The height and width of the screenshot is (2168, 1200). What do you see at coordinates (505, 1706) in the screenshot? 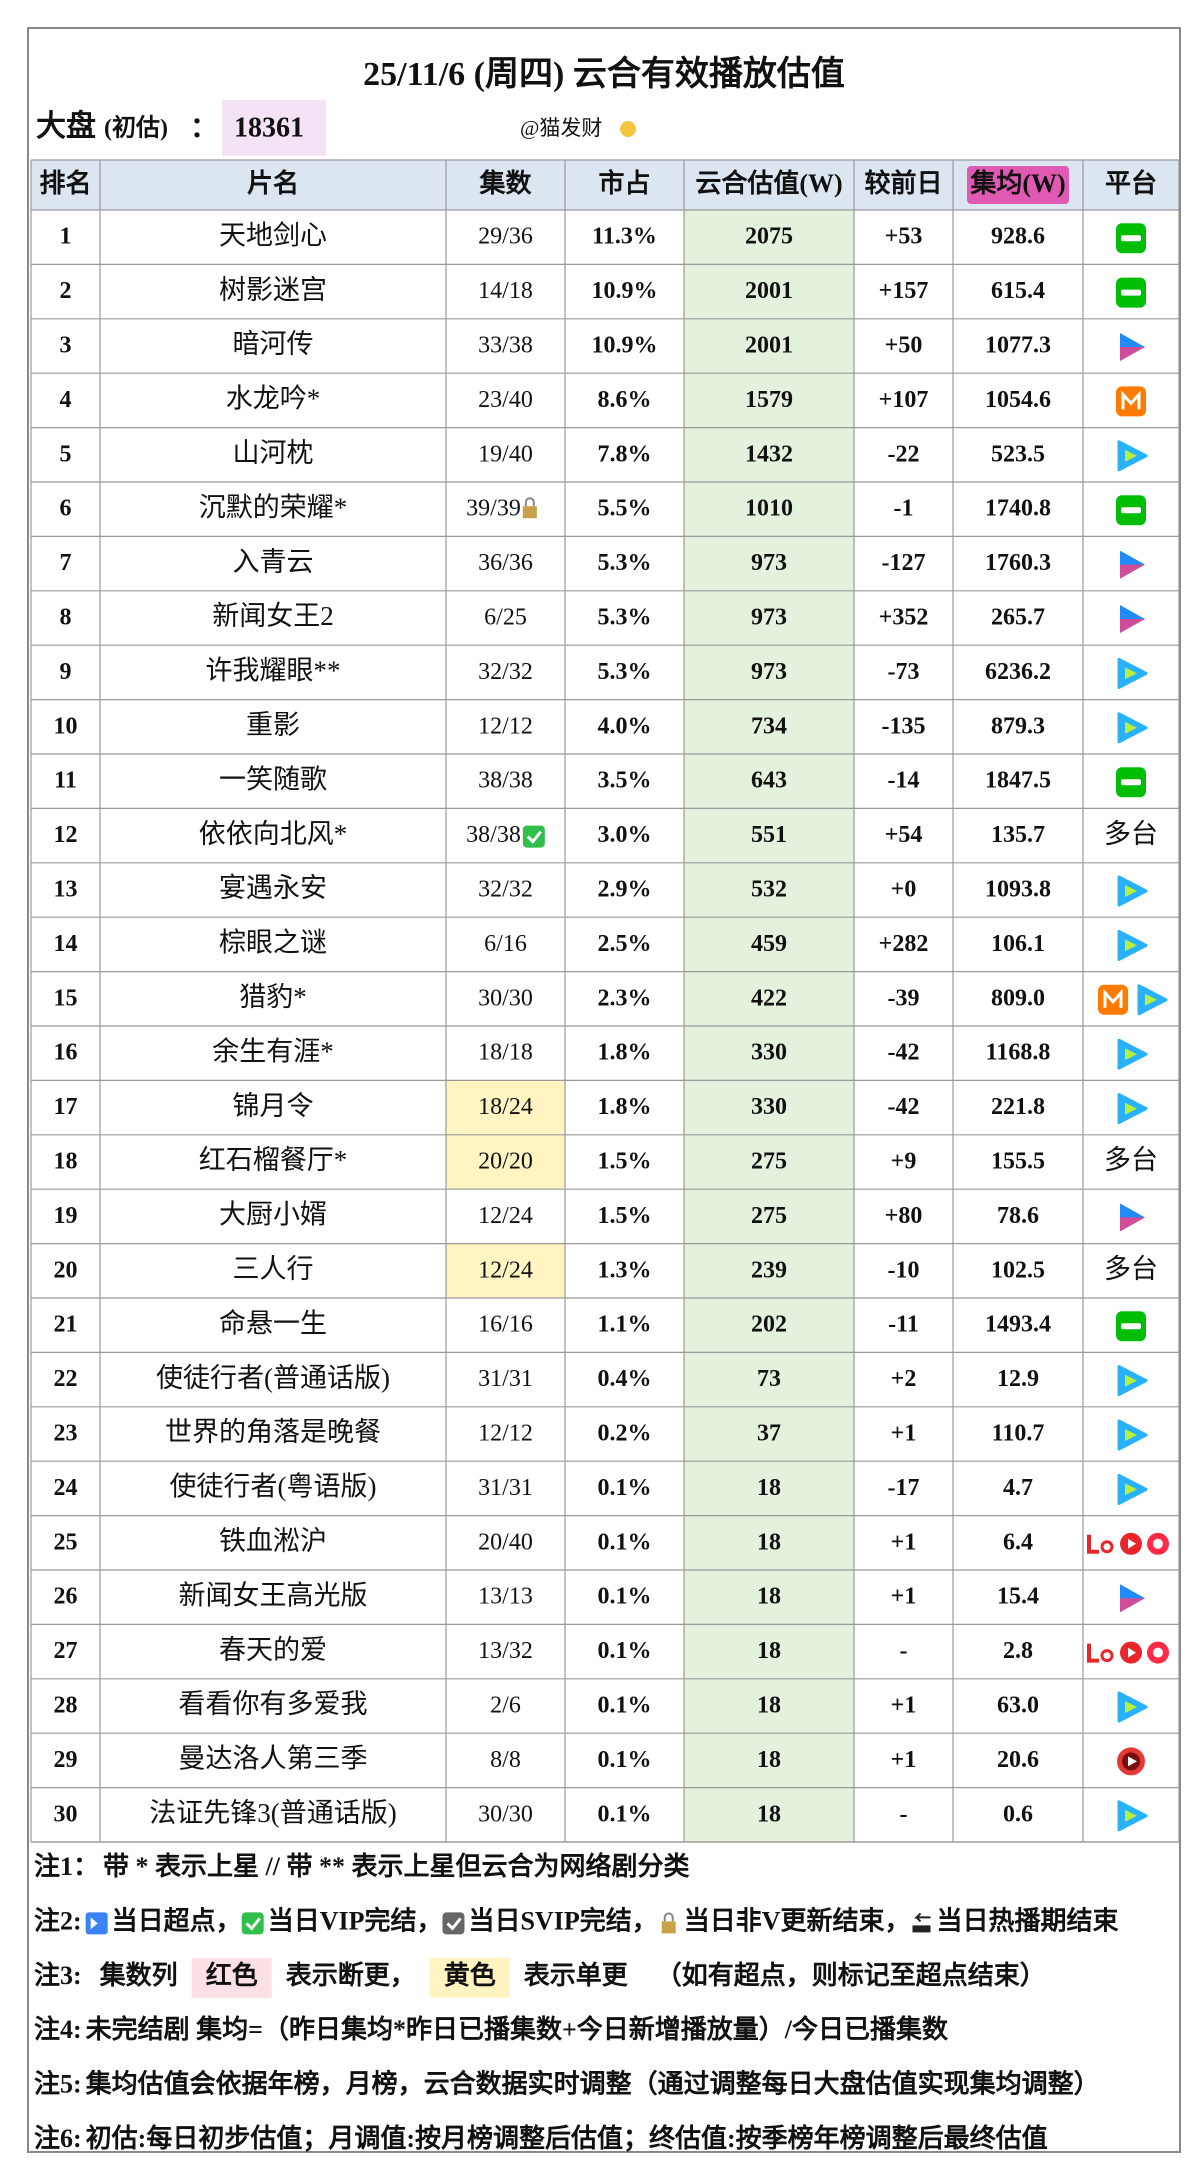
I see `episodes: 2/6` at bounding box center [505, 1706].